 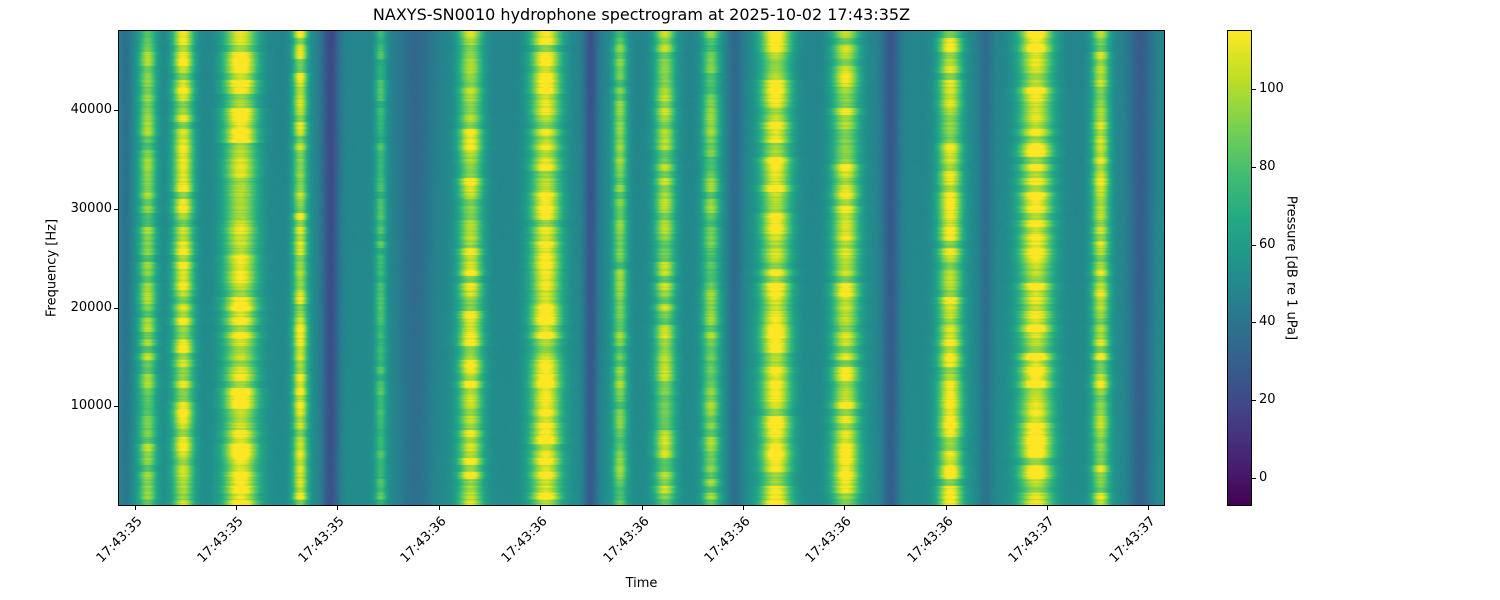 I want to click on y-tick-label: 20000, so click(x=91, y=307).